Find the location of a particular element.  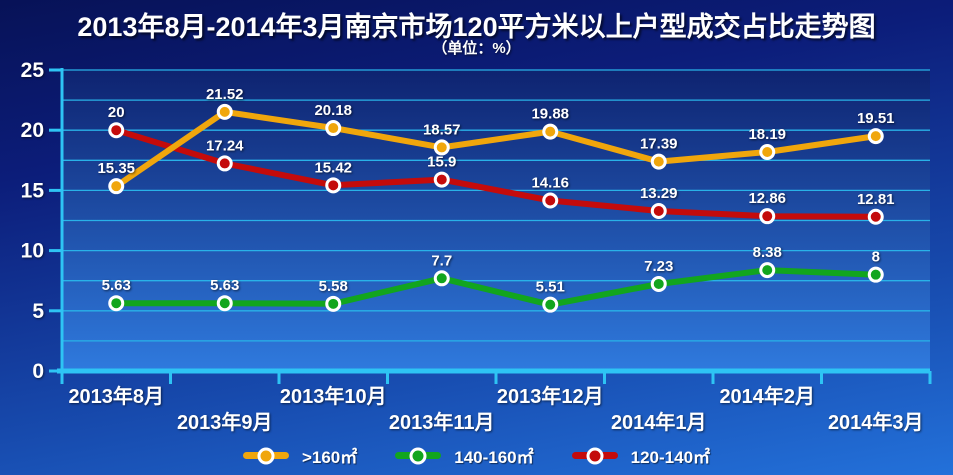

legend-marker-gt160-icon is located at coordinates (265, 455).